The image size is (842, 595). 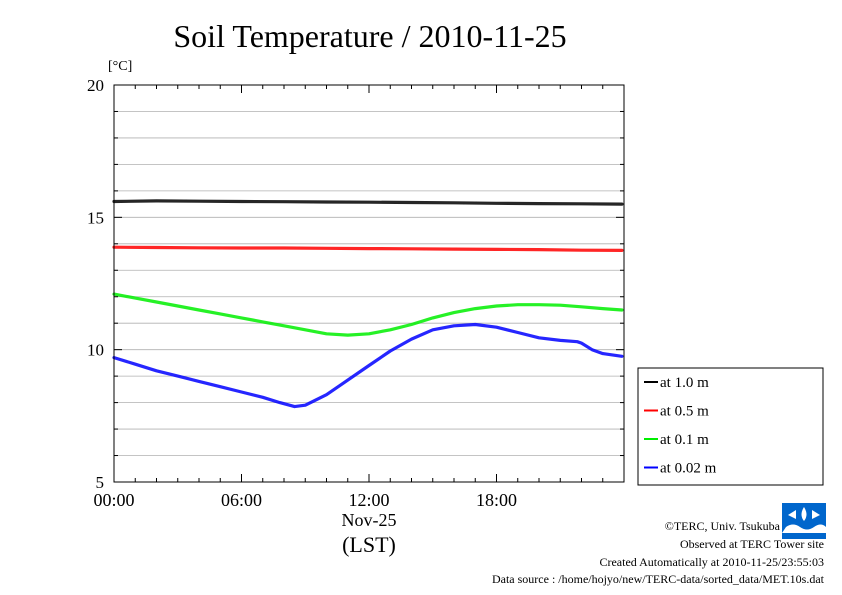 I want to click on legend-box, so click(x=730, y=426).